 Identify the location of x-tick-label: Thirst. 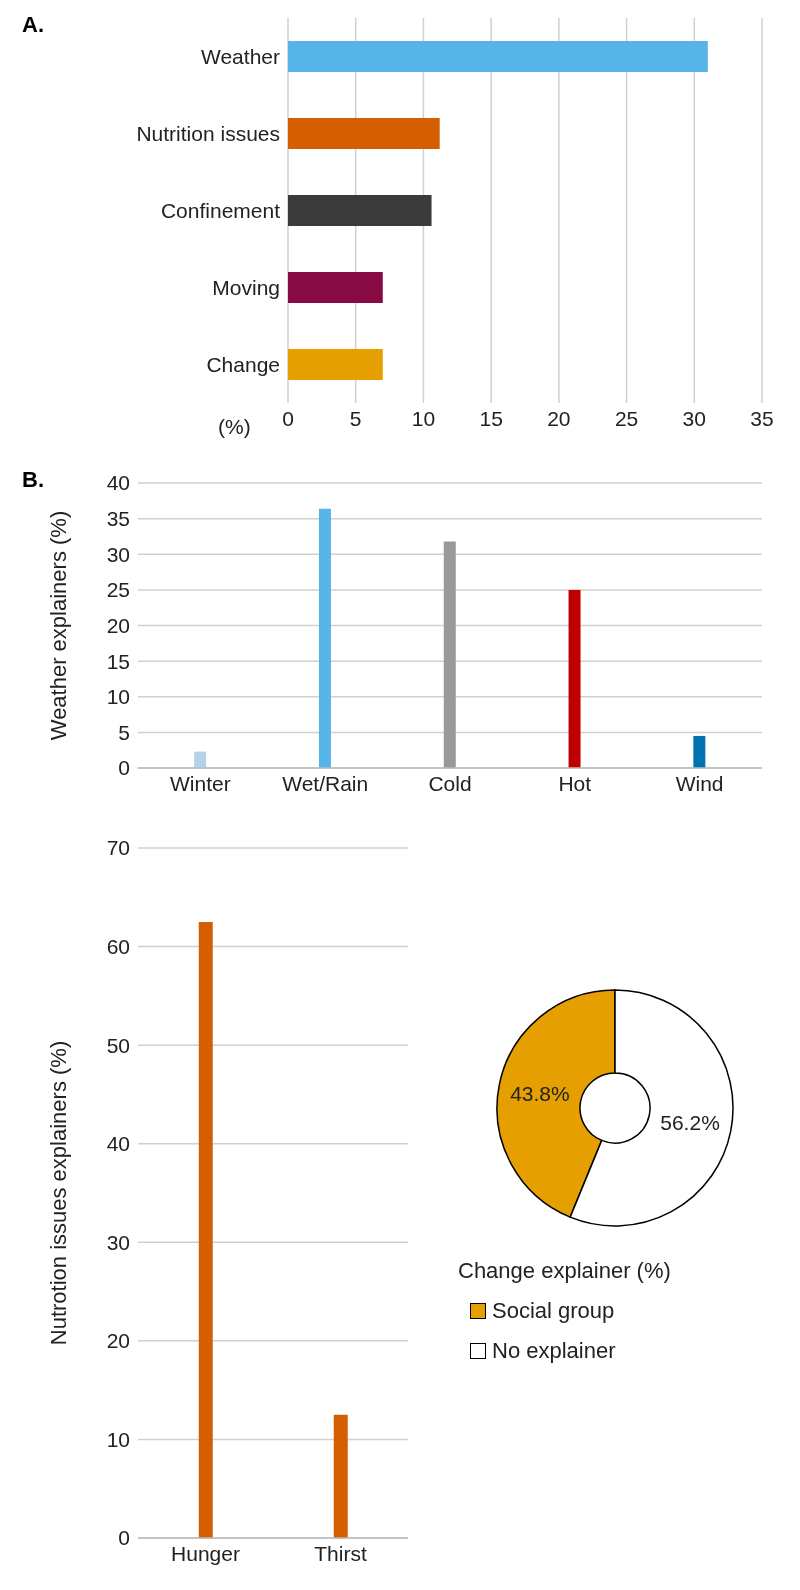
(340, 1553).